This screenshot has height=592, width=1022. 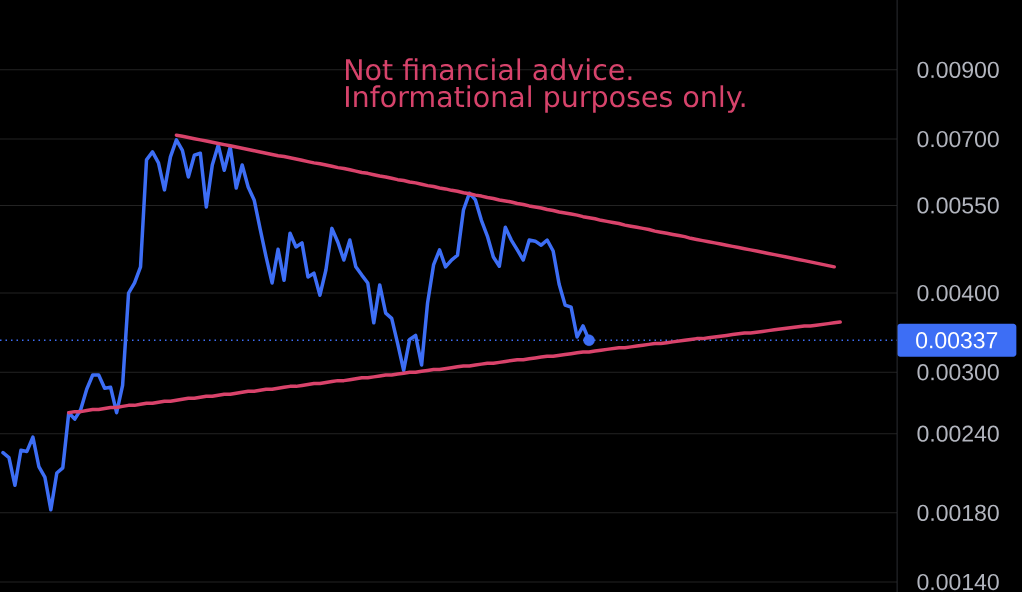 What do you see at coordinates (958, 512) in the screenshot?
I see `y-tick-label: 0.00180` at bounding box center [958, 512].